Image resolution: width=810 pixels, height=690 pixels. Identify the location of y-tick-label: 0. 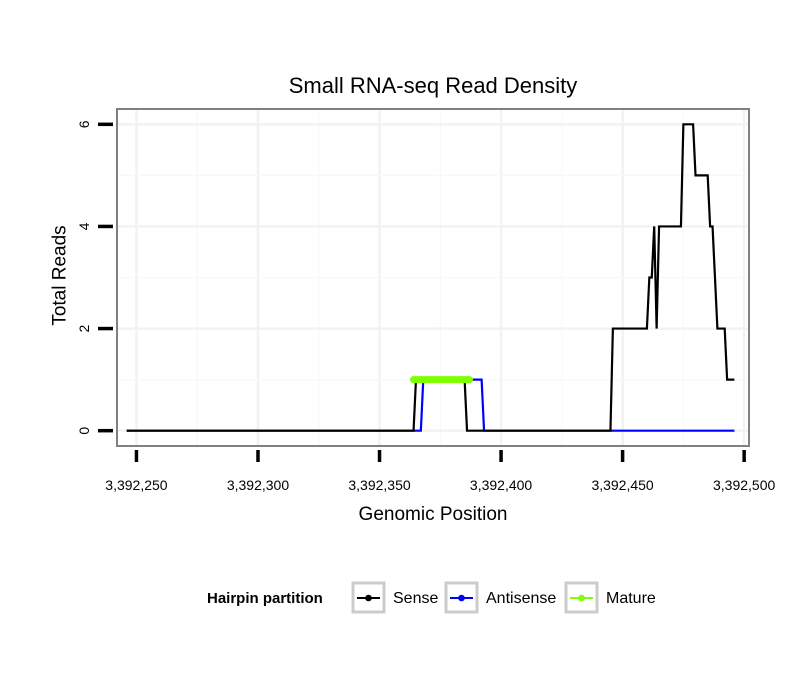
(84, 431).